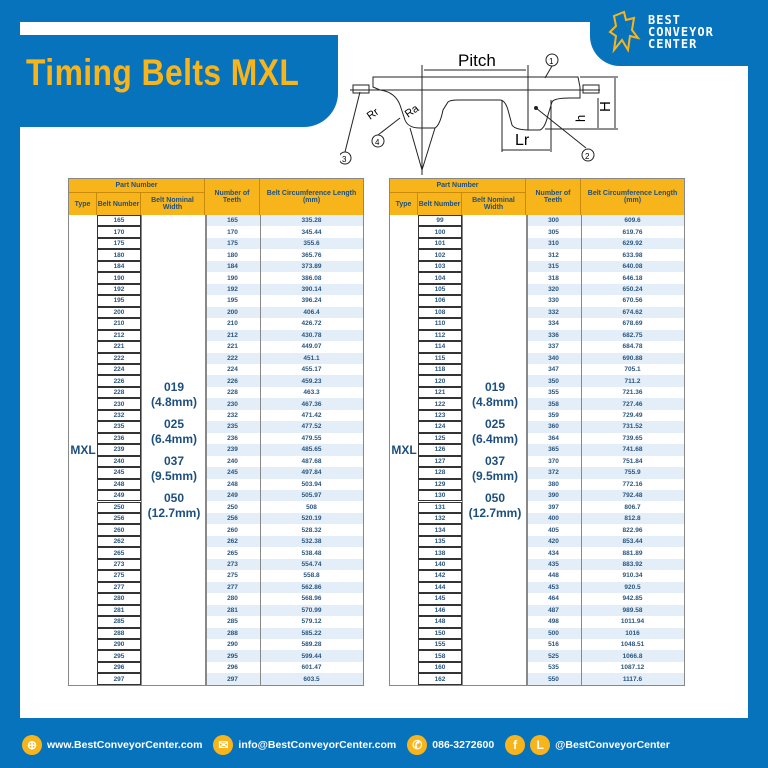 This screenshot has height=768, width=768. What do you see at coordinates (216, 633) in the screenshot?
I see `table-row: 288 288 585.22` at bounding box center [216, 633].